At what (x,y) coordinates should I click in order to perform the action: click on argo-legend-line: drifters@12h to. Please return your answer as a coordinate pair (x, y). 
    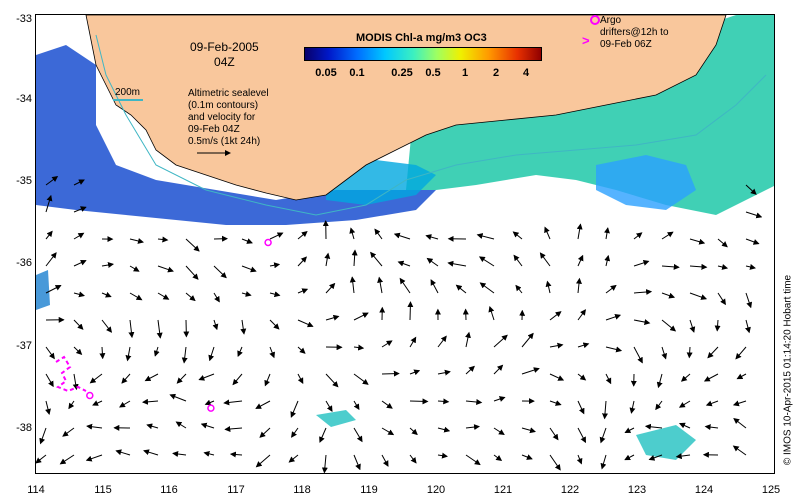
    Looking at the image, I should click on (634, 32).